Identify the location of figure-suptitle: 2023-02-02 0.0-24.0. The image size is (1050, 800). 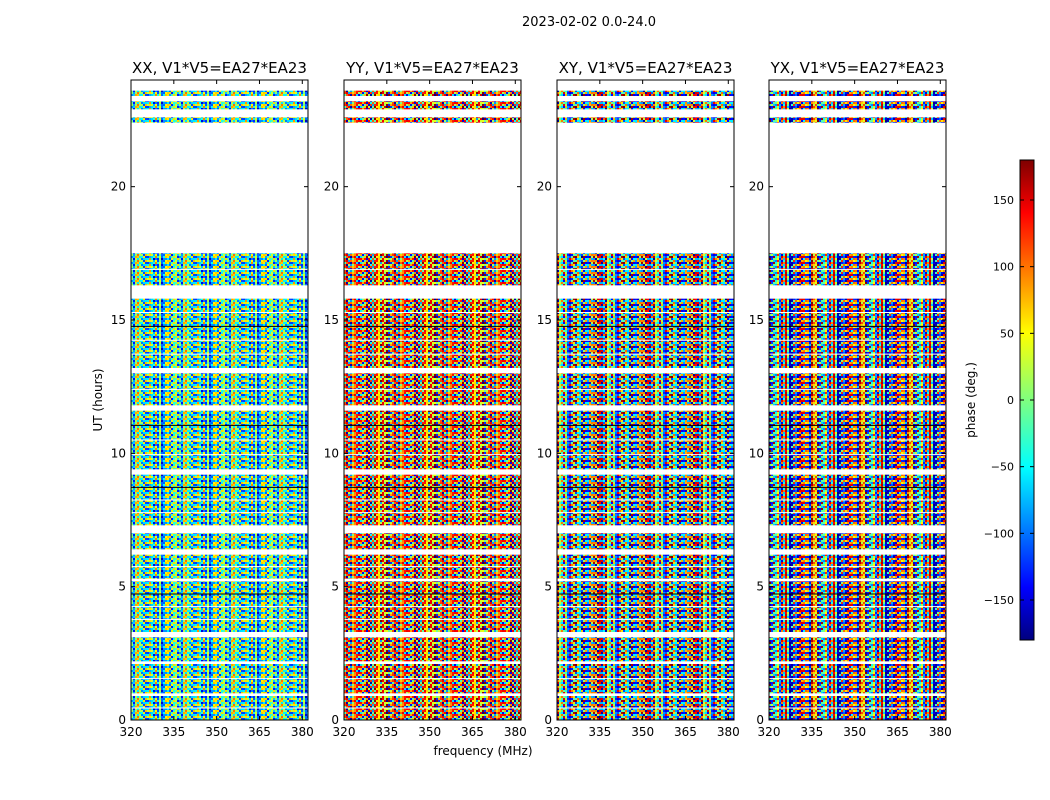
(589, 22).